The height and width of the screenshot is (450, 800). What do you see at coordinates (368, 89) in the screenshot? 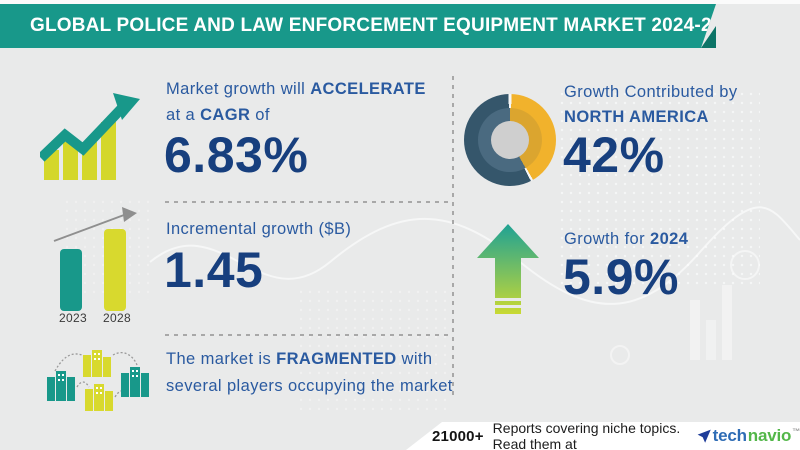
I see `accelerate-keyword: ACCELERATE` at bounding box center [368, 89].